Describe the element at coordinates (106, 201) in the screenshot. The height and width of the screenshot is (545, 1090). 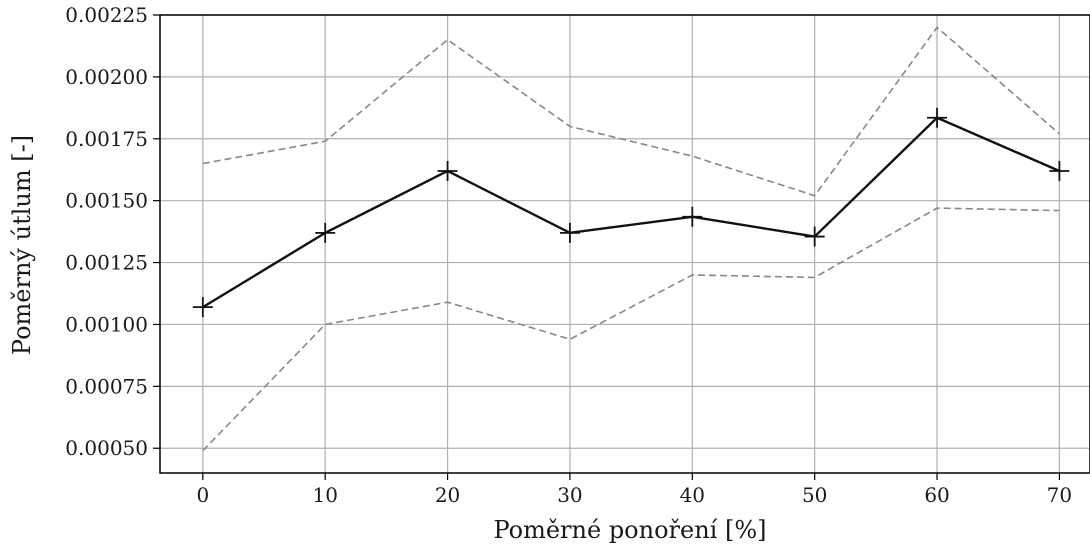
I see `y-tick-label: 0.00150` at that location.